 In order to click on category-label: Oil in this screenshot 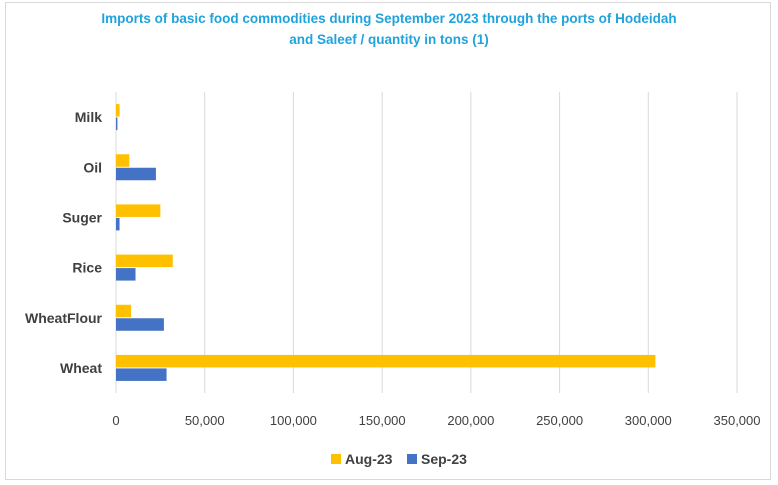, I will do `click(92, 167)`.